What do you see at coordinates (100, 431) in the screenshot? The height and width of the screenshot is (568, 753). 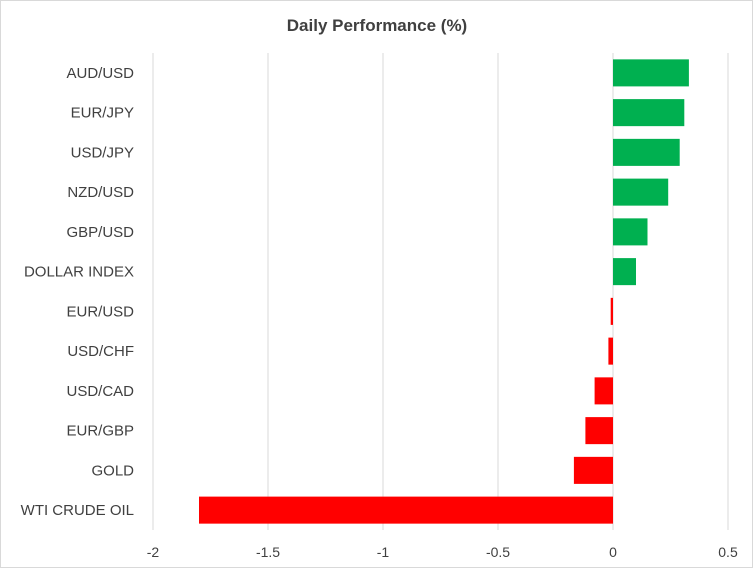 I see `category-label: EUR/GBP` at bounding box center [100, 431].